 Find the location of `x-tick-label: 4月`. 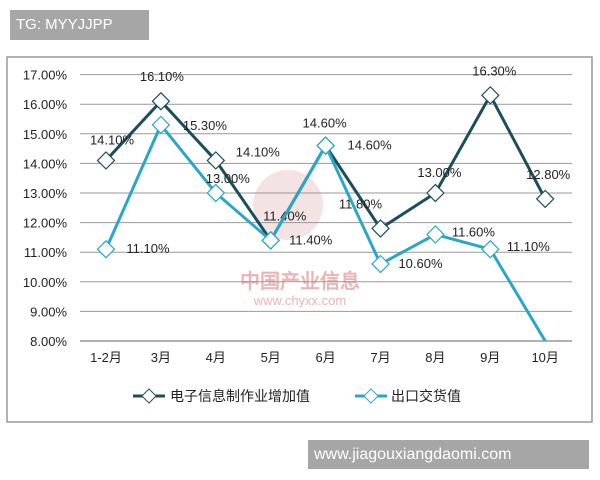

x-tick-label: 4月 is located at coordinates (216, 357).